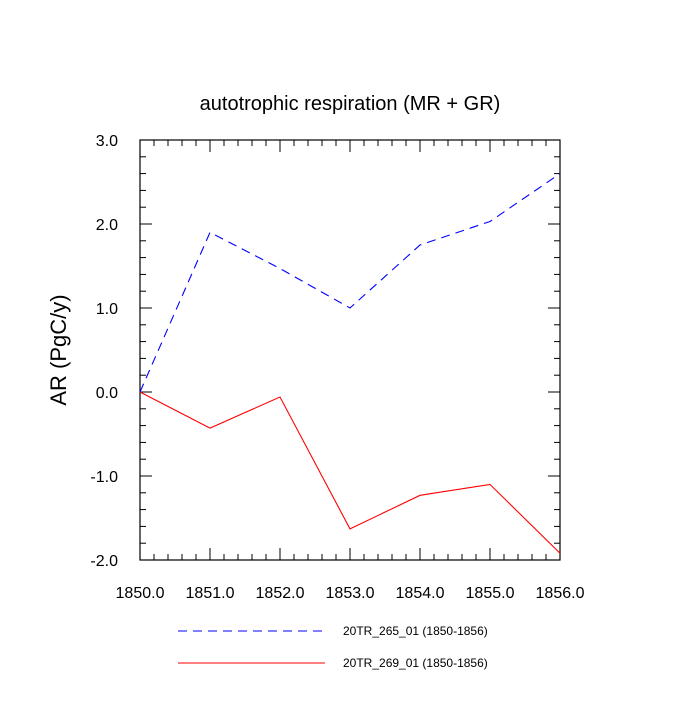 The height and width of the screenshot is (705, 700). I want to click on chart-title: autotrophic respiration (MR + GR), so click(350, 104).